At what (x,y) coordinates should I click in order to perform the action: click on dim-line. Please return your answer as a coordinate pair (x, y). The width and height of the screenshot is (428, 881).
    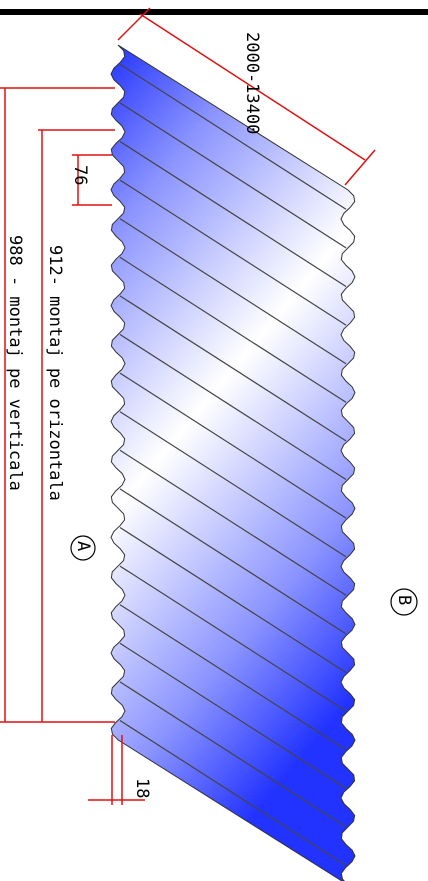
    Looking at the image, I should click on (252, 87).